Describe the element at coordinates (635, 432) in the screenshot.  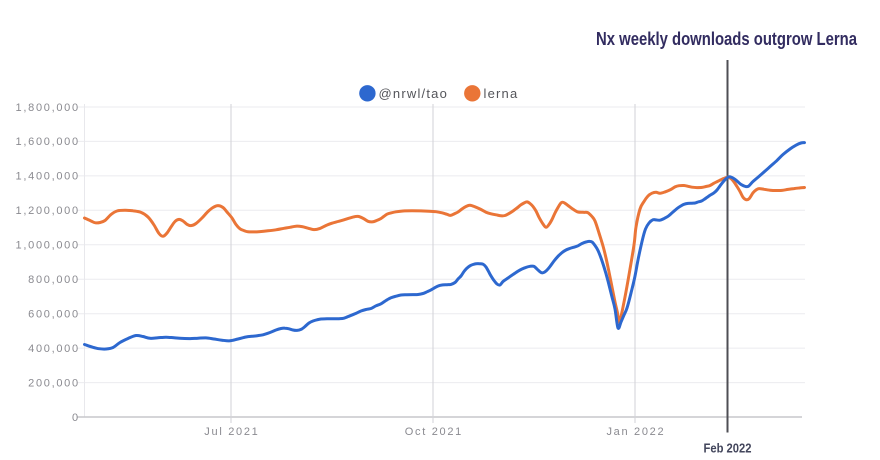
I see `svg-text: Jan 2022` at that location.